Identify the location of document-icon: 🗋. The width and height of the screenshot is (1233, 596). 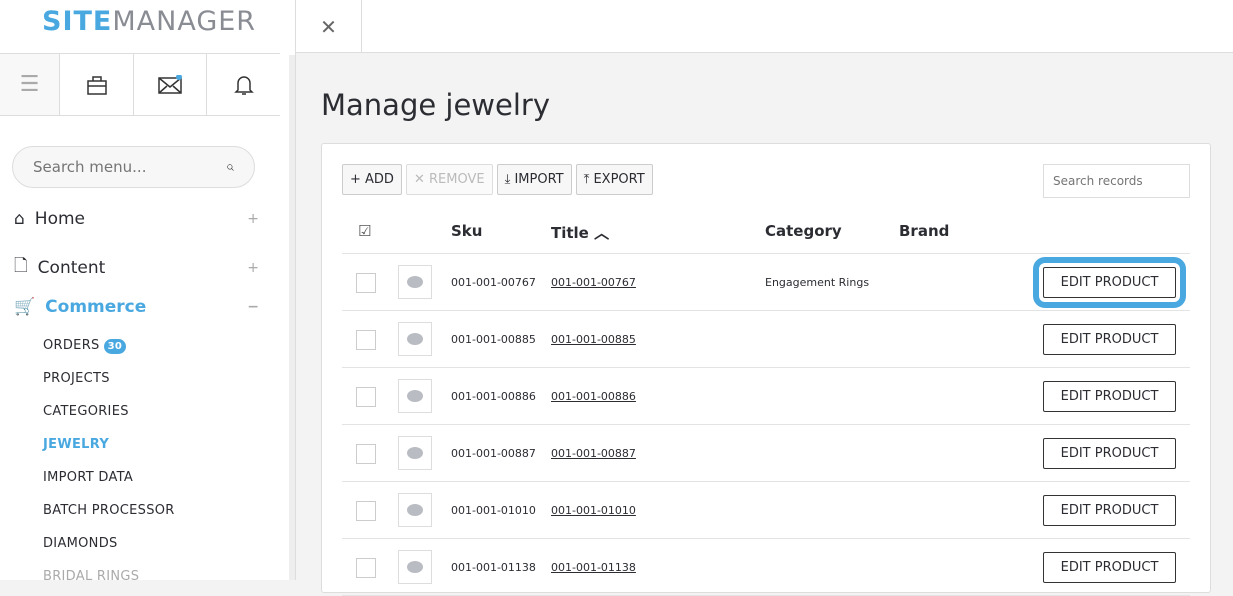
(21, 266).